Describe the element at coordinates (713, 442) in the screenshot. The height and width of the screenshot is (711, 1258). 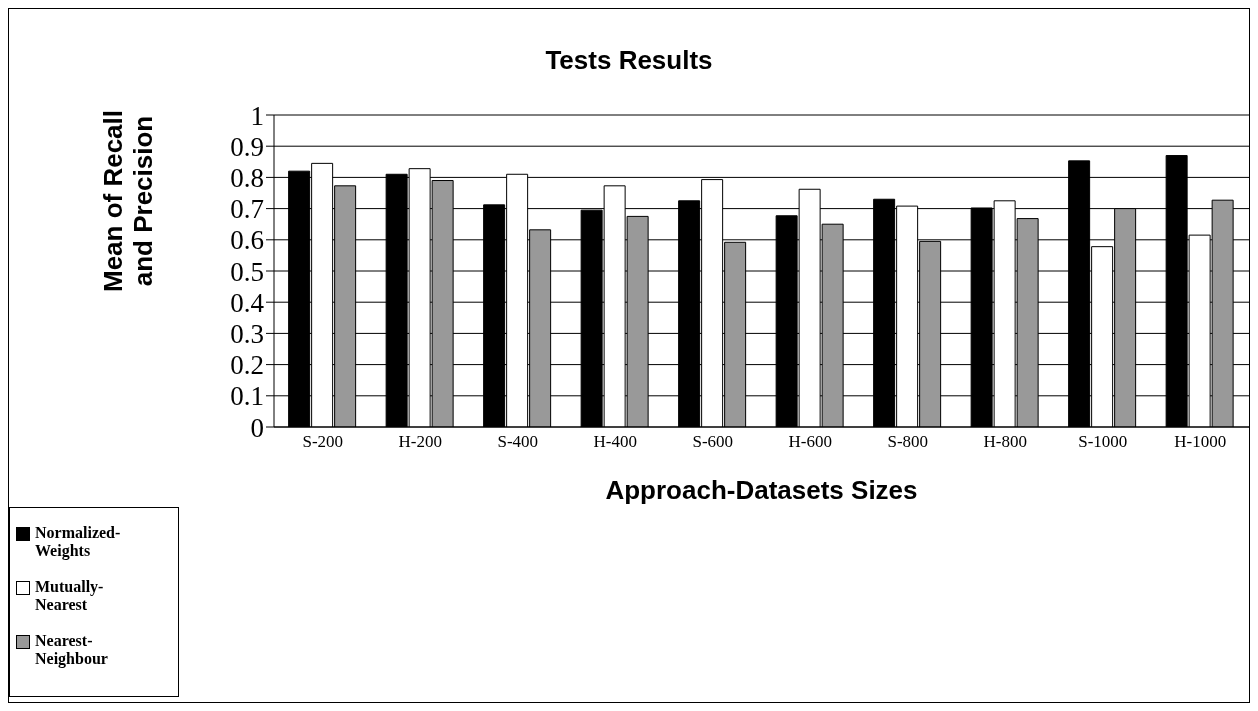
I see `x-tick-label: S-600` at that location.